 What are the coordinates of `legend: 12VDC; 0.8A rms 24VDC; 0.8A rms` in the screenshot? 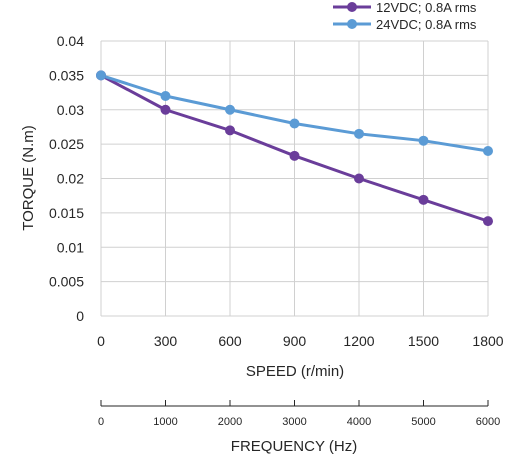 It's located at (405, 16).